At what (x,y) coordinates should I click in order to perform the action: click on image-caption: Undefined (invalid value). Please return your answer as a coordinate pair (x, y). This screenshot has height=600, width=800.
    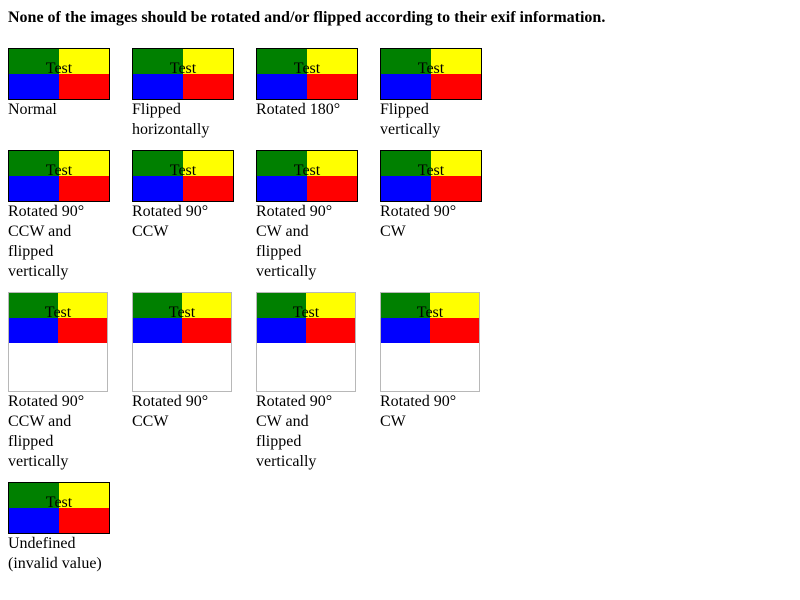
    Looking at the image, I should click on (55, 553).